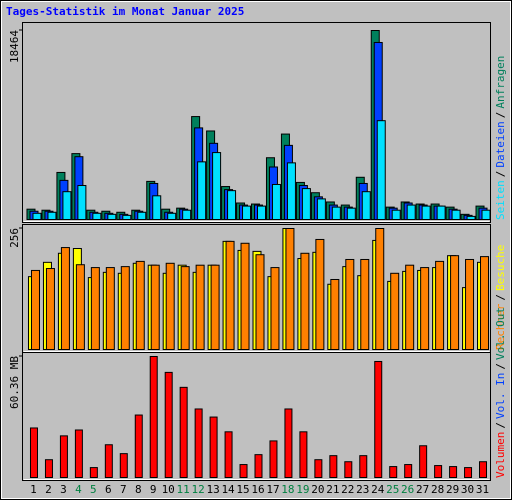 This screenshot has height=500, width=512. What do you see at coordinates (452, 489) in the screenshot?
I see `x-tick-label: 29` at bounding box center [452, 489].